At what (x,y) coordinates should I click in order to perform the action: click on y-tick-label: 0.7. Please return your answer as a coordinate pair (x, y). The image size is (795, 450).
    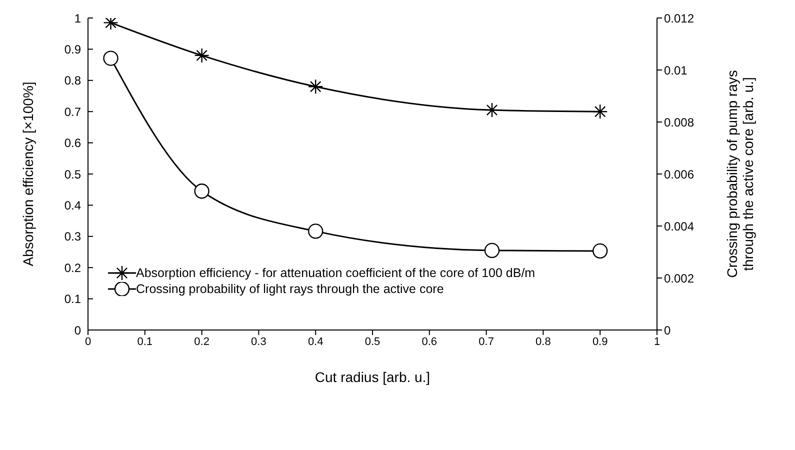
    Looking at the image, I should click on (73, 111).